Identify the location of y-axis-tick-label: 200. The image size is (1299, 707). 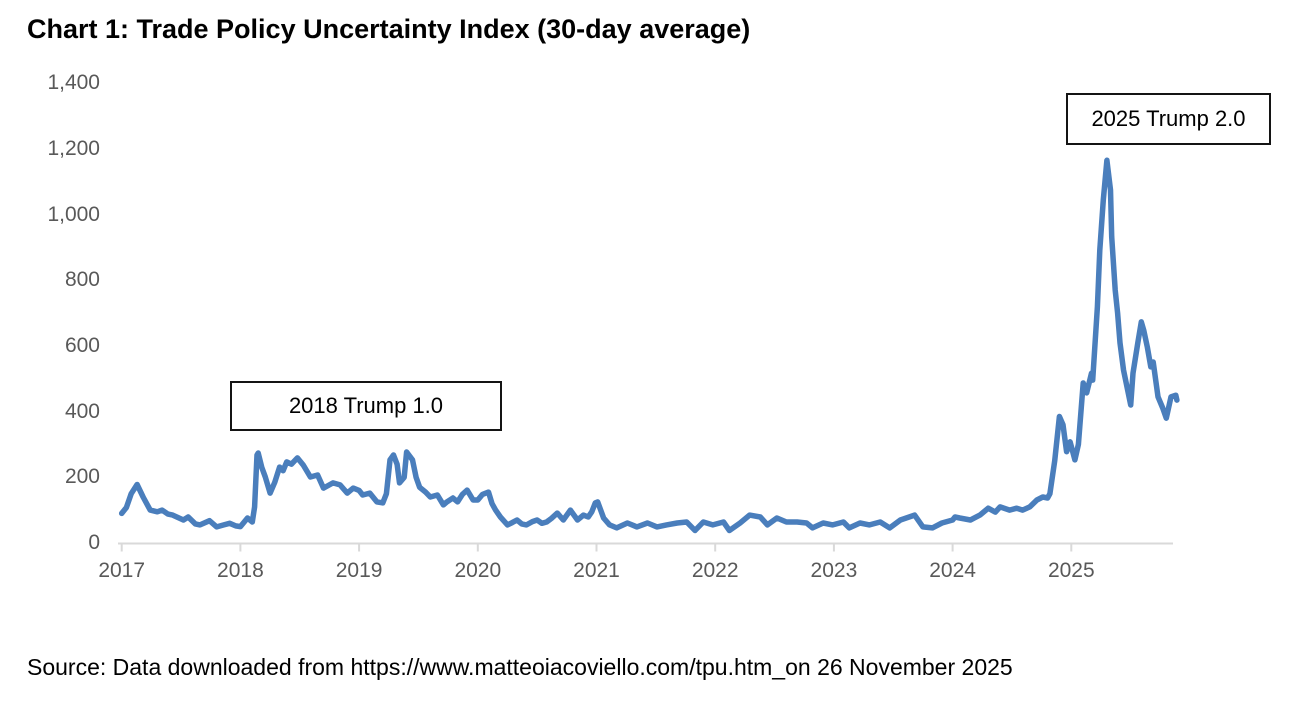
(82, 477).